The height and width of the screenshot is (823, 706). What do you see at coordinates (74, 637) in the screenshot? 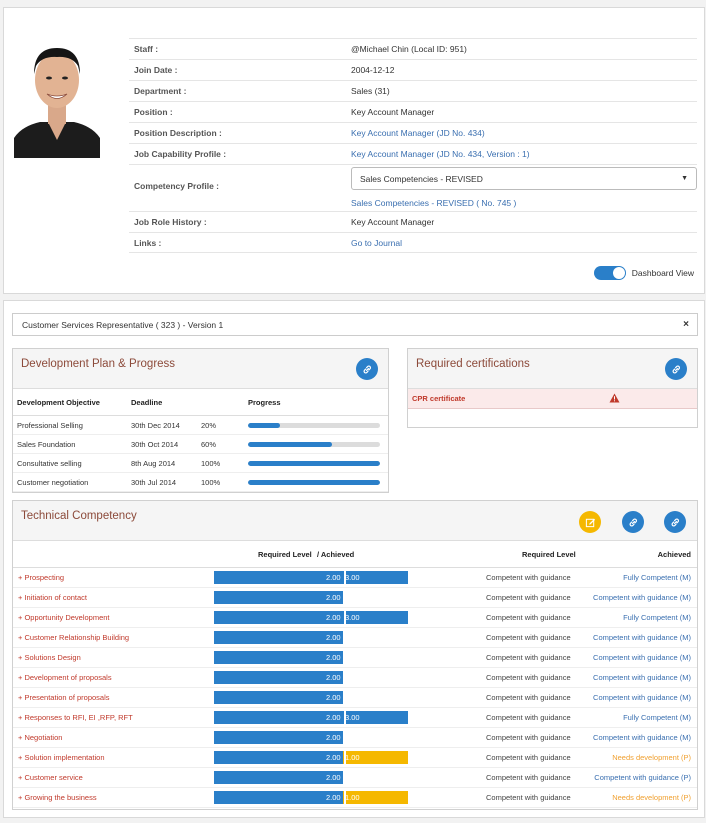
I see `competency-name: + Customer Relationship Building` at bounding box center [74, 637].